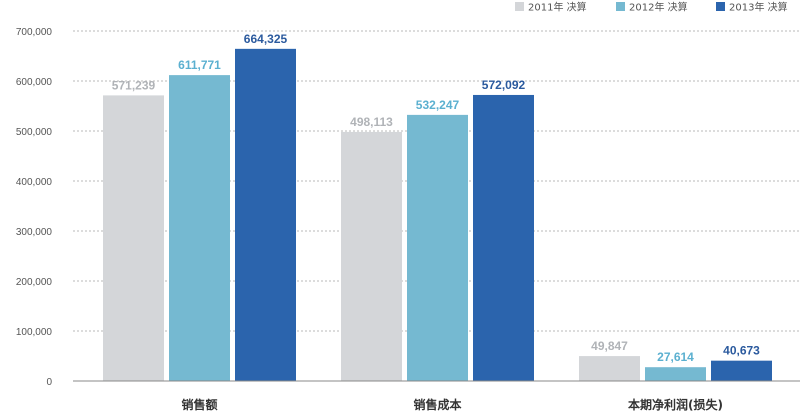 This screenshot has width=800, height=411. Describe the element at coordinates (266, 39) in the screenshot. I see `data-label: 664,325` at that location.